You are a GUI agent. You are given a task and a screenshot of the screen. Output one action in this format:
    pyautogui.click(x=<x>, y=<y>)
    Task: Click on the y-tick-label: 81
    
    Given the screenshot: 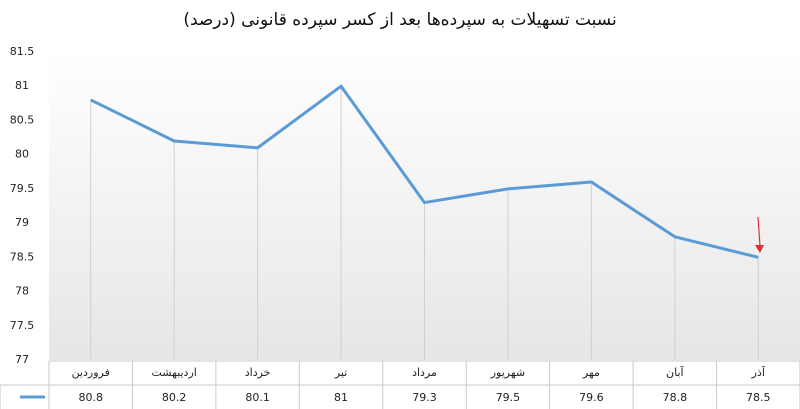 What is the action you would take?
    pyautogui.click(x=22, y=85)
    